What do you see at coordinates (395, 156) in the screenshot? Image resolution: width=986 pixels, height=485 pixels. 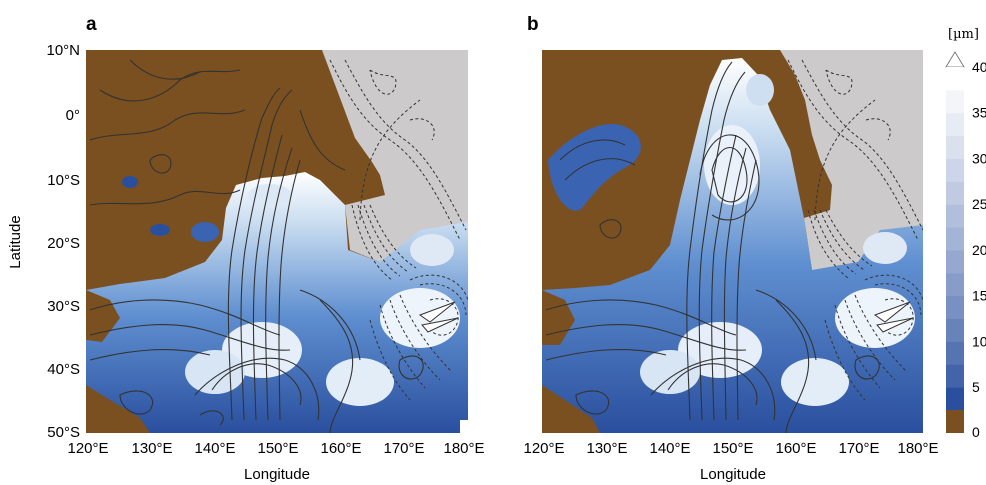 I see `panel-a-masked-region` at bounding box center [395, 156].